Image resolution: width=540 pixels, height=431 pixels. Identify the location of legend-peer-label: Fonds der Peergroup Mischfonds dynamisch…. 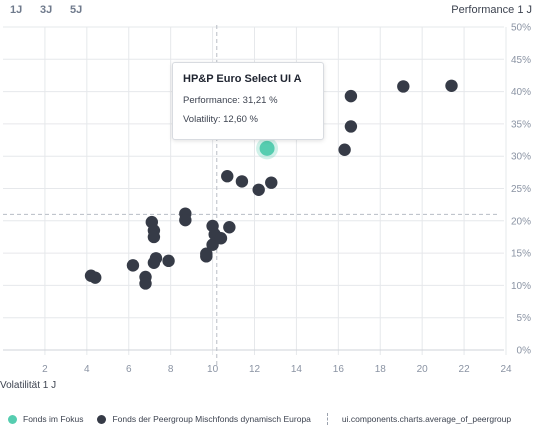
(211, 419).